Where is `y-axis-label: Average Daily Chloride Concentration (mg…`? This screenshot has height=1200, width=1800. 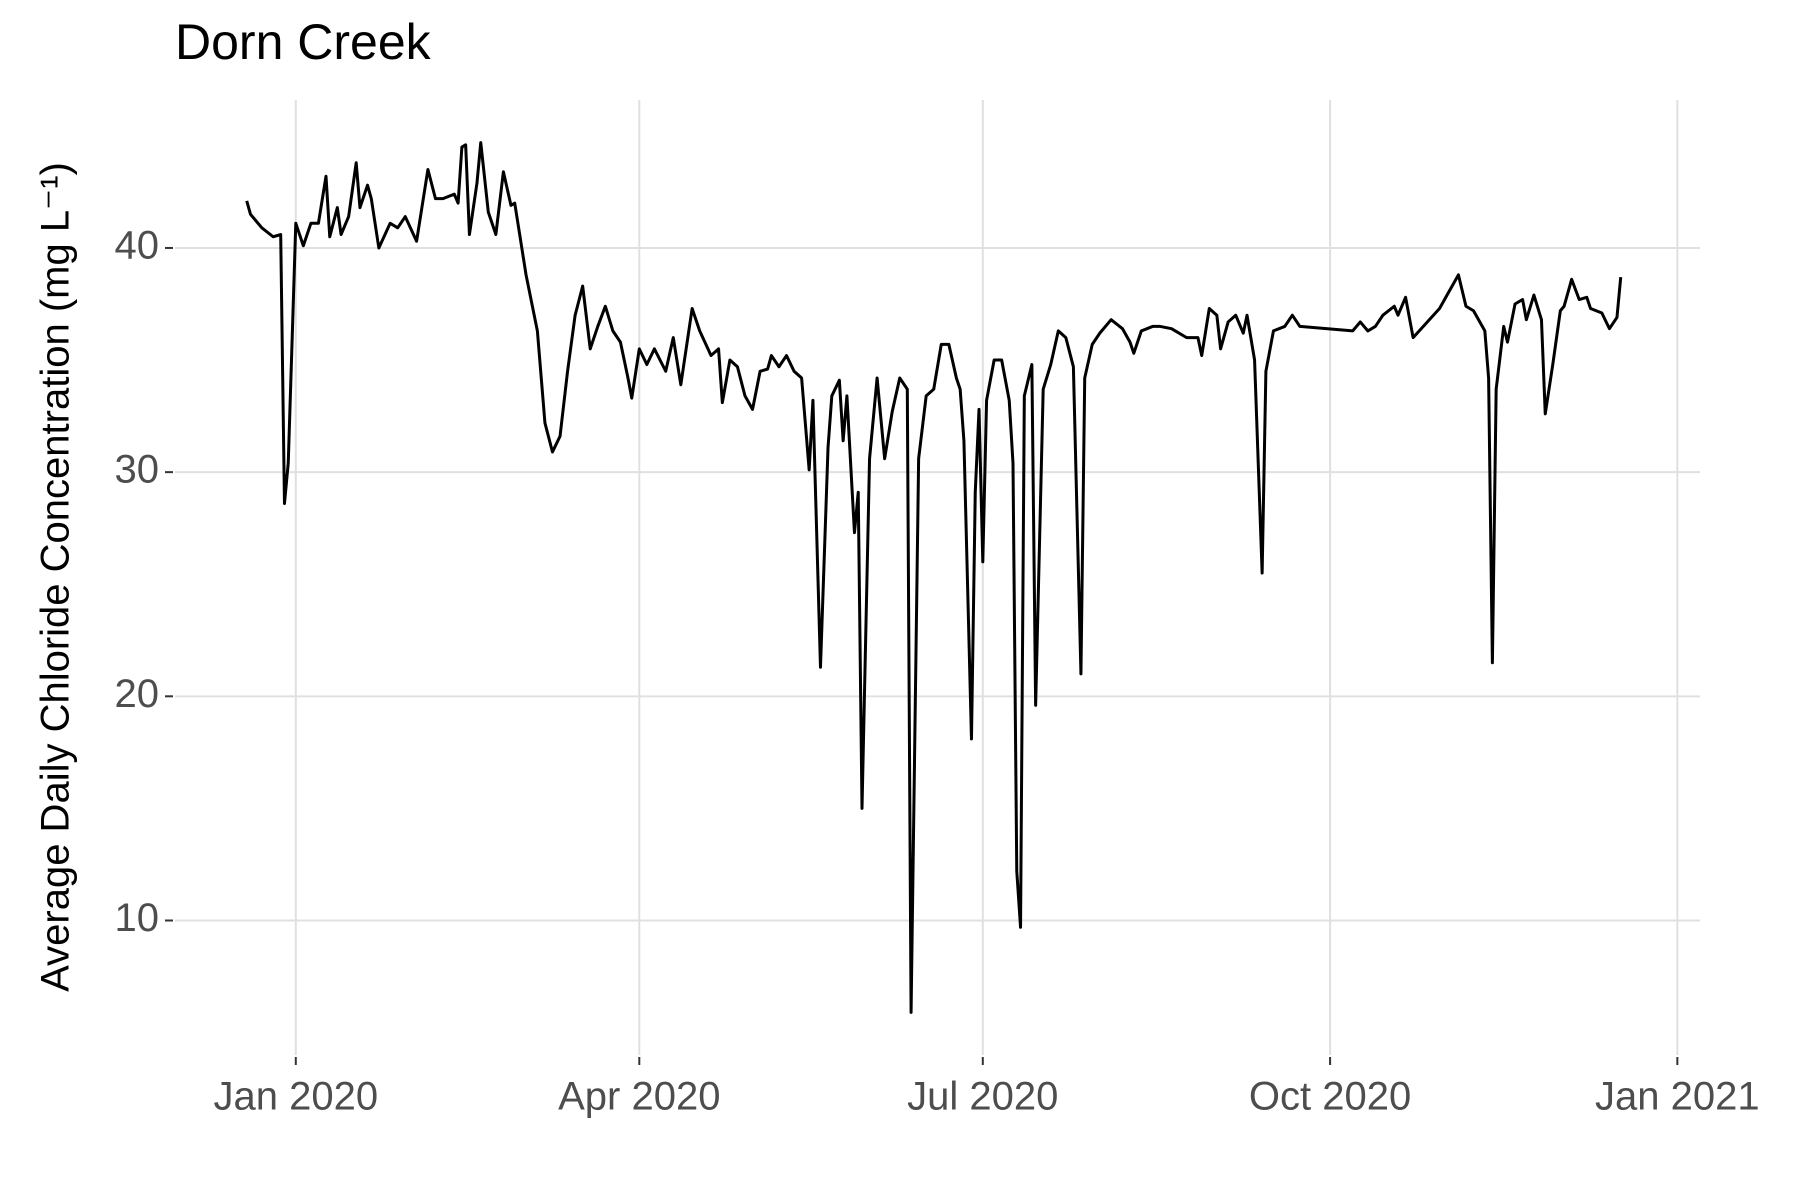 y-axis-label: Average Daily Chloride Concentration (mg… is located at coordinates (56, 577).